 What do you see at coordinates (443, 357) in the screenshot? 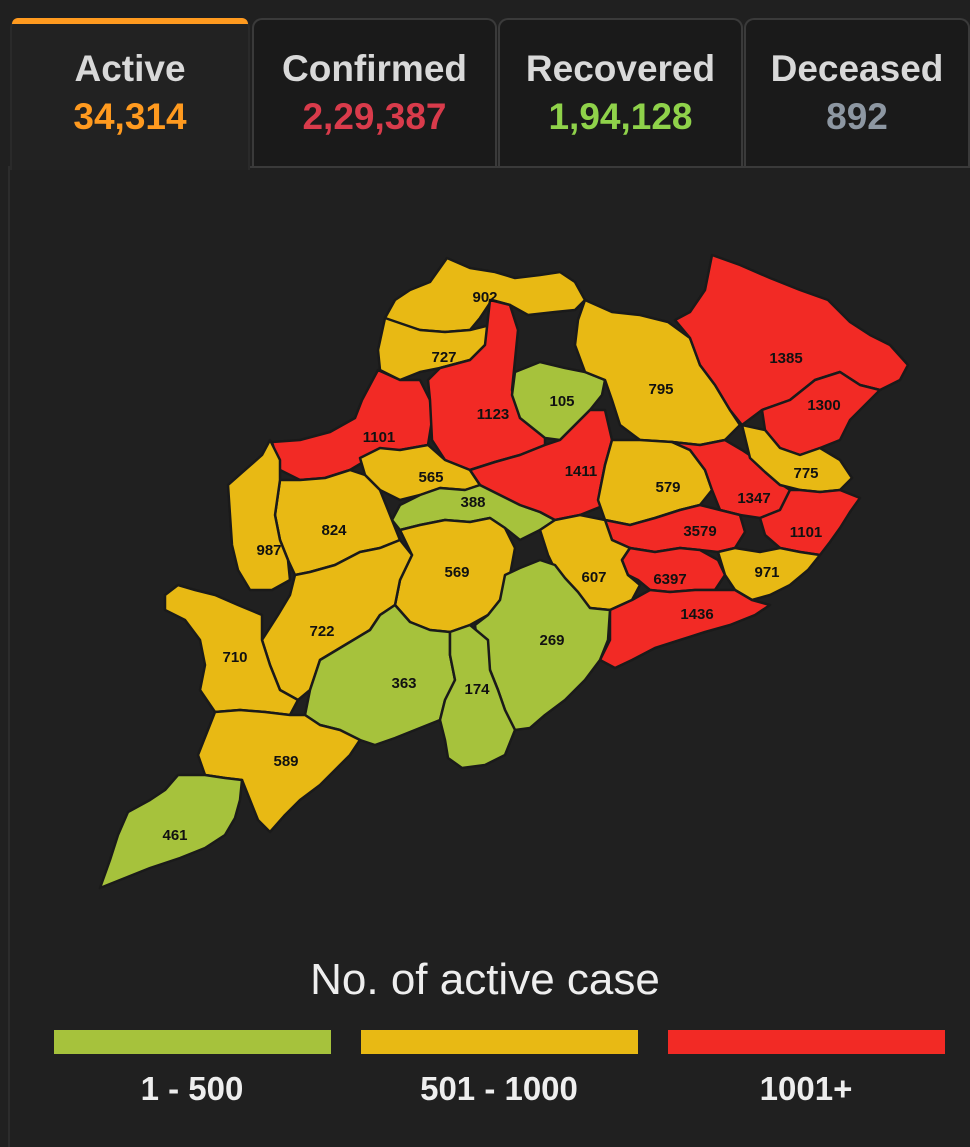
I see `district-value-label: 727` at bounding box center [443, 357].